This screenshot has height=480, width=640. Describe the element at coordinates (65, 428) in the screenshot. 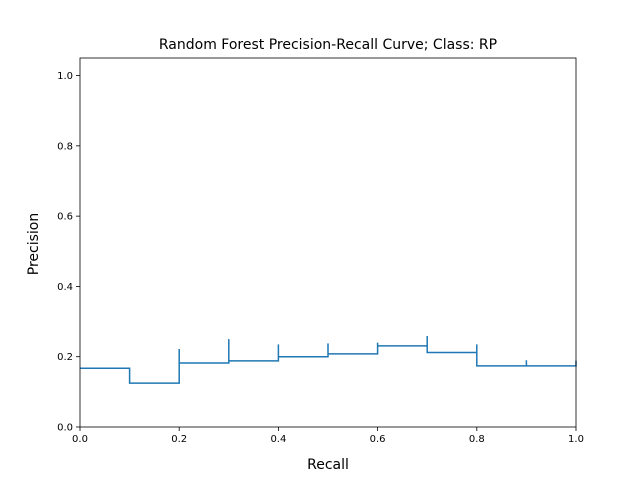

I see `y-tick-label: 0.0` at that location.